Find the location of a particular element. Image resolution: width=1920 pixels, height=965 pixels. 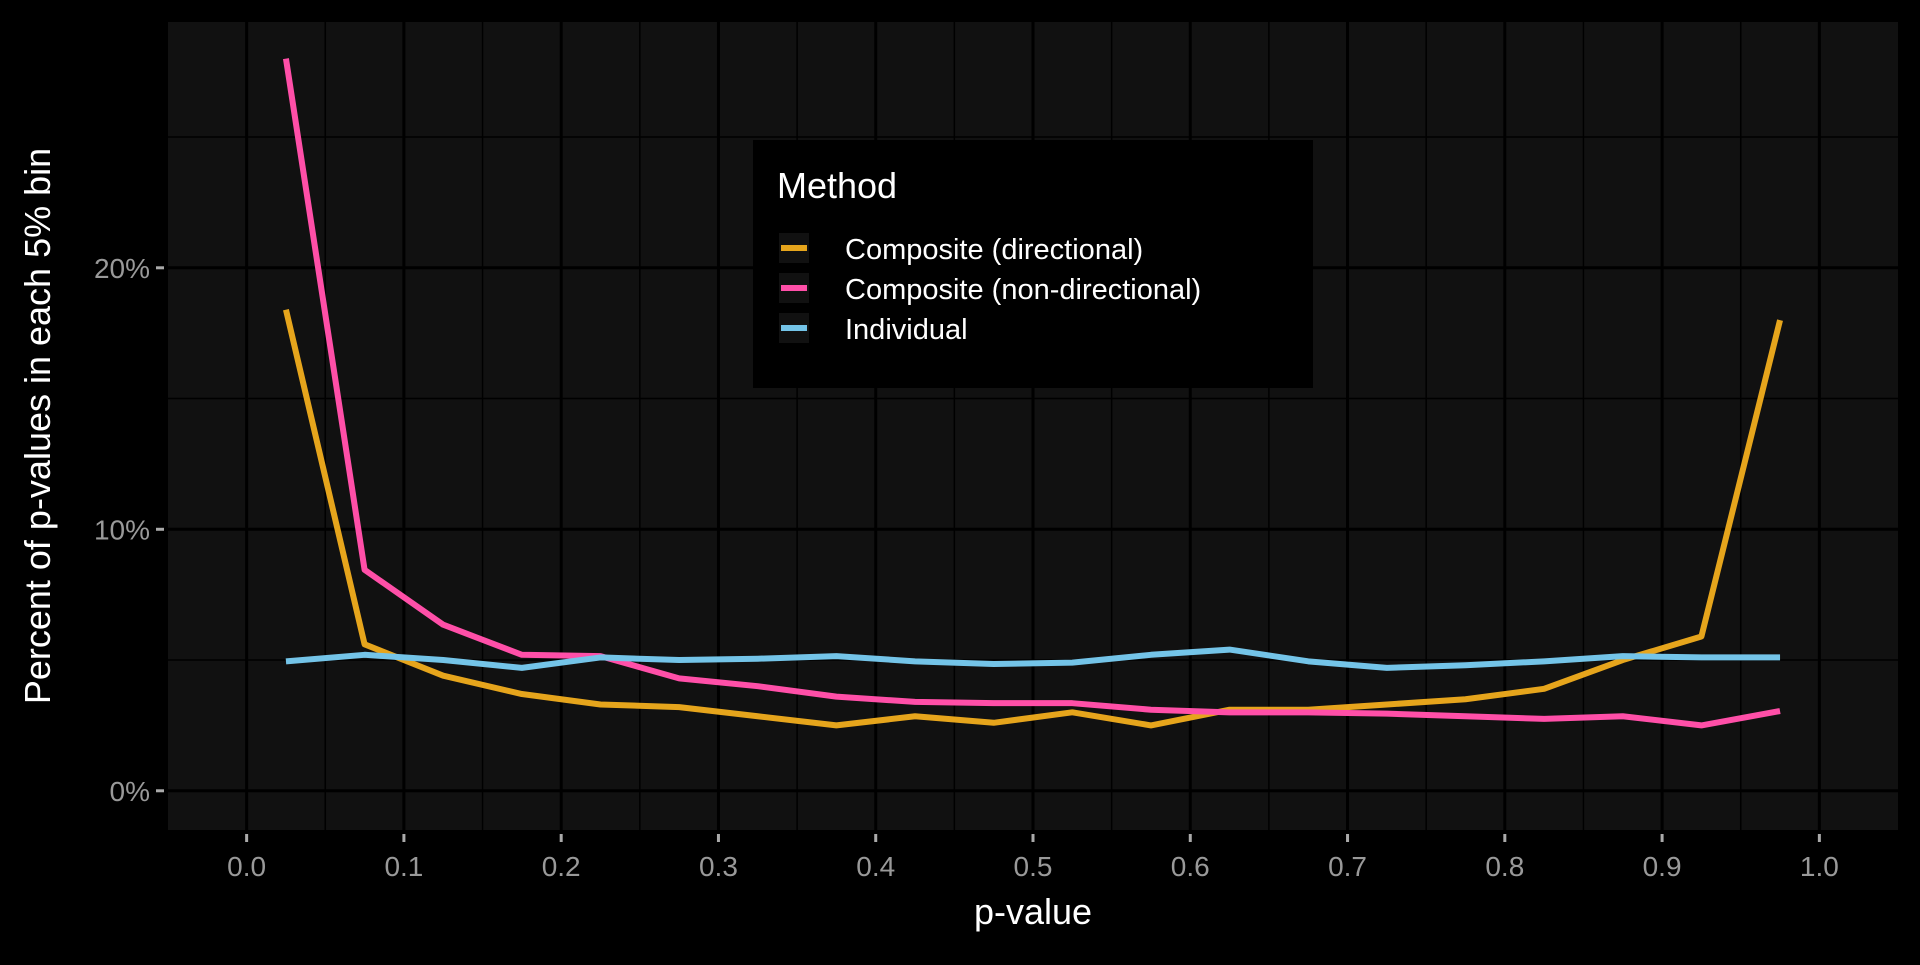

legend-item-label: Composite (directional) is located at coordinates (994, 250).